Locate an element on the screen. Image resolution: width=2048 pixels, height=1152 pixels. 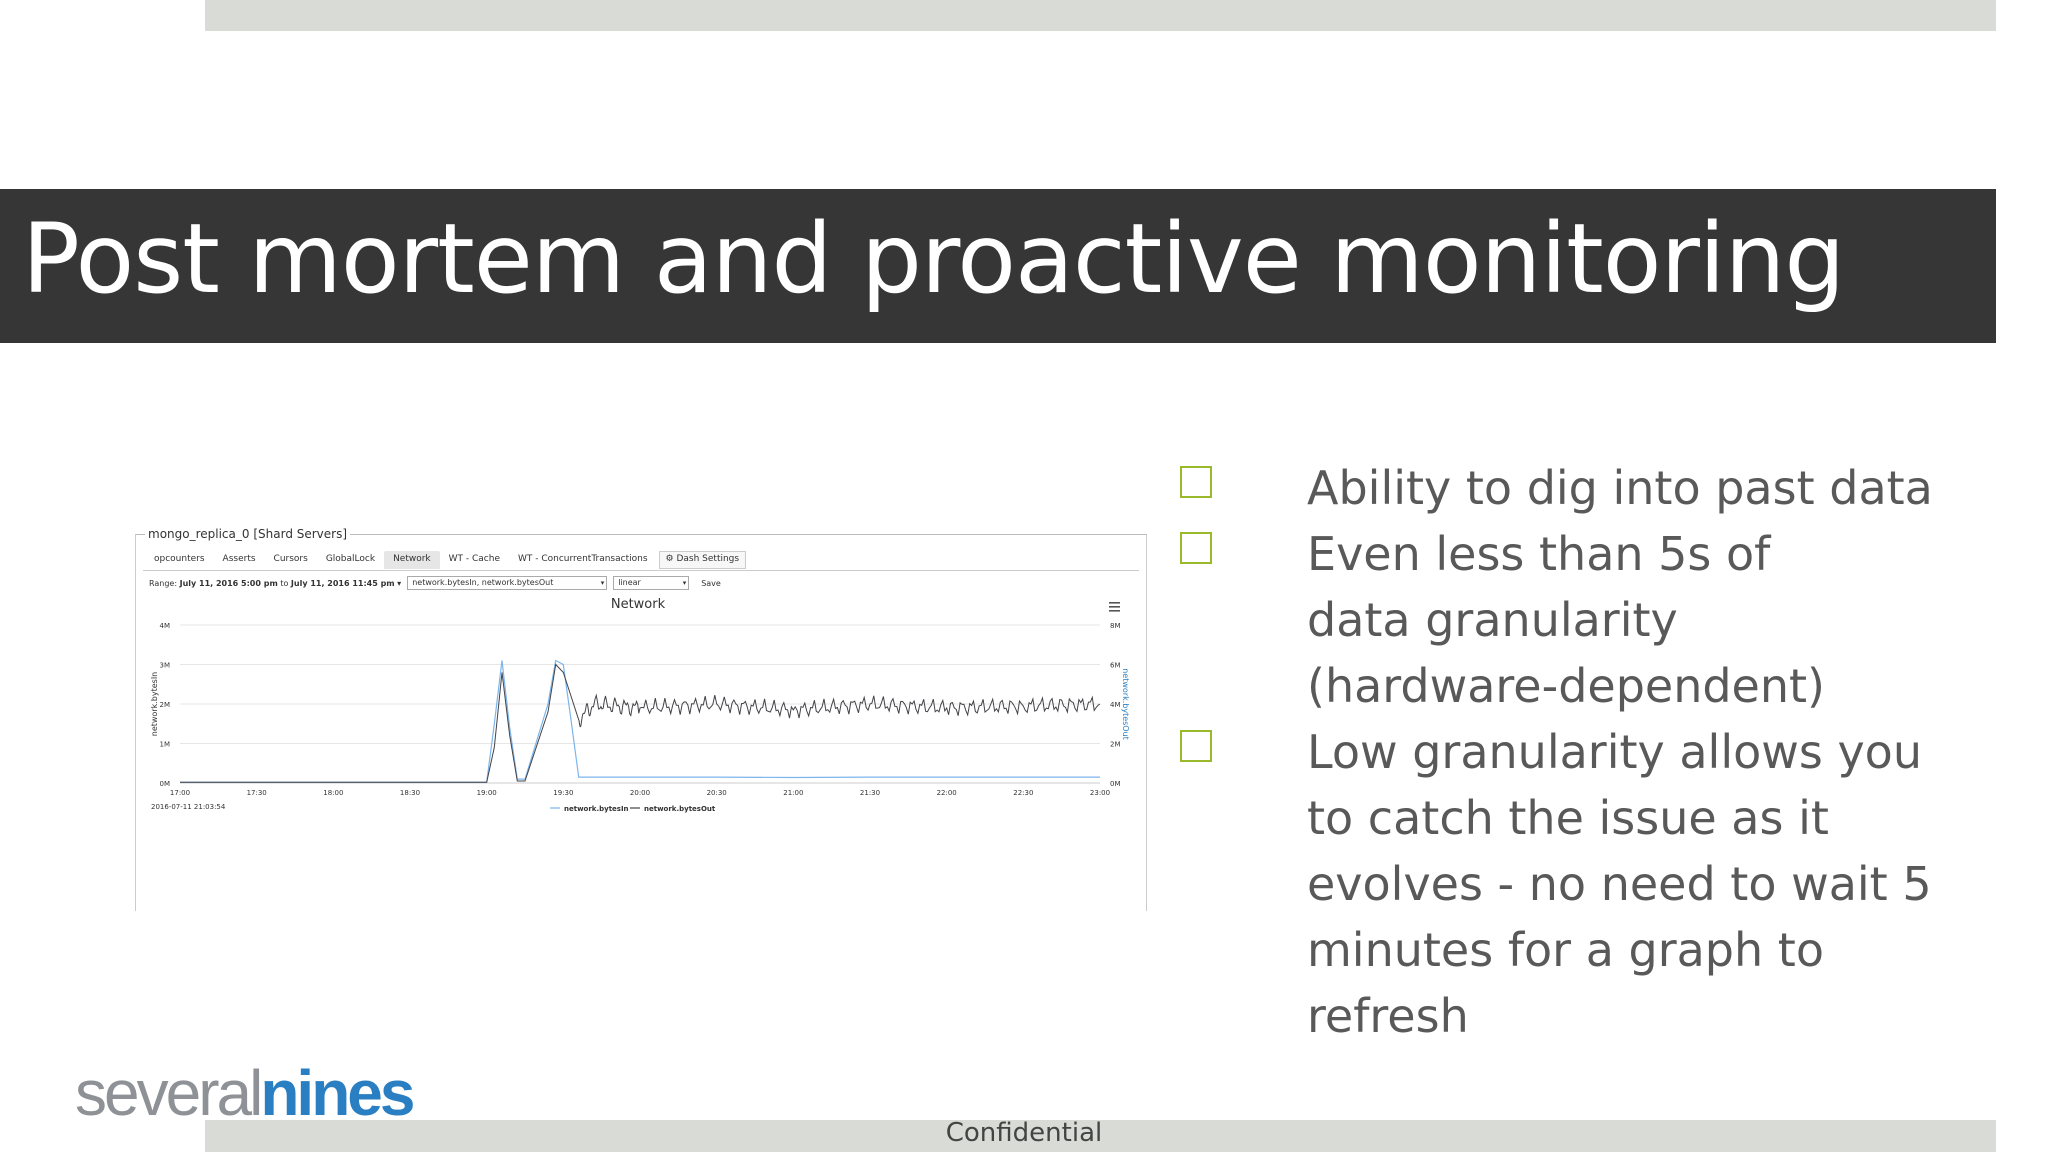
chart-timestamp: 2016-07-11 21:03:54 is located at coordinates (188, 807).